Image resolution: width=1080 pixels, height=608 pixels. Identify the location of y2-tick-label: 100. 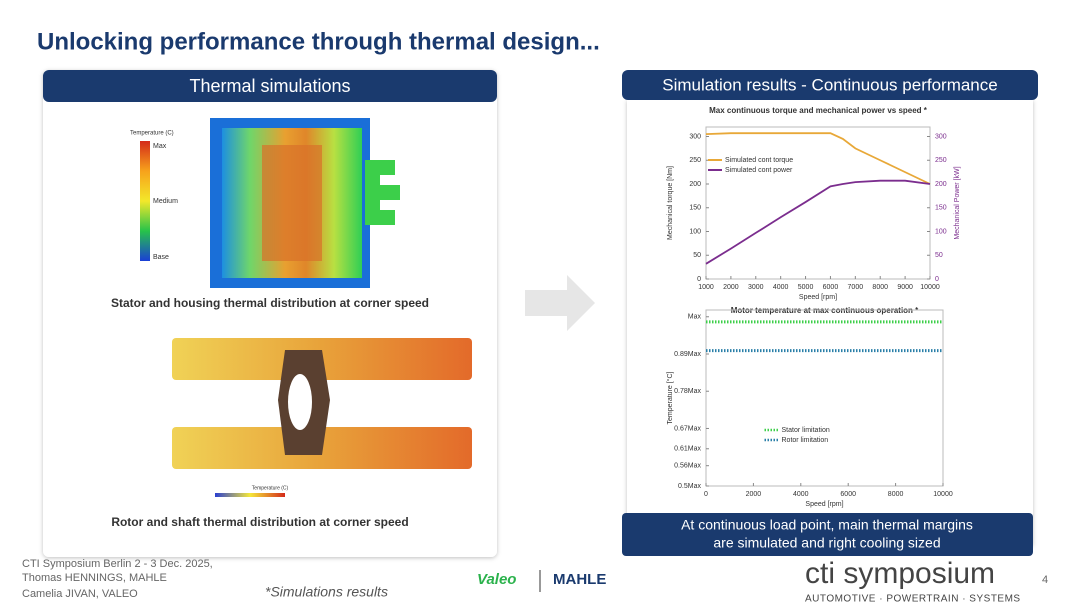
(941, 231).